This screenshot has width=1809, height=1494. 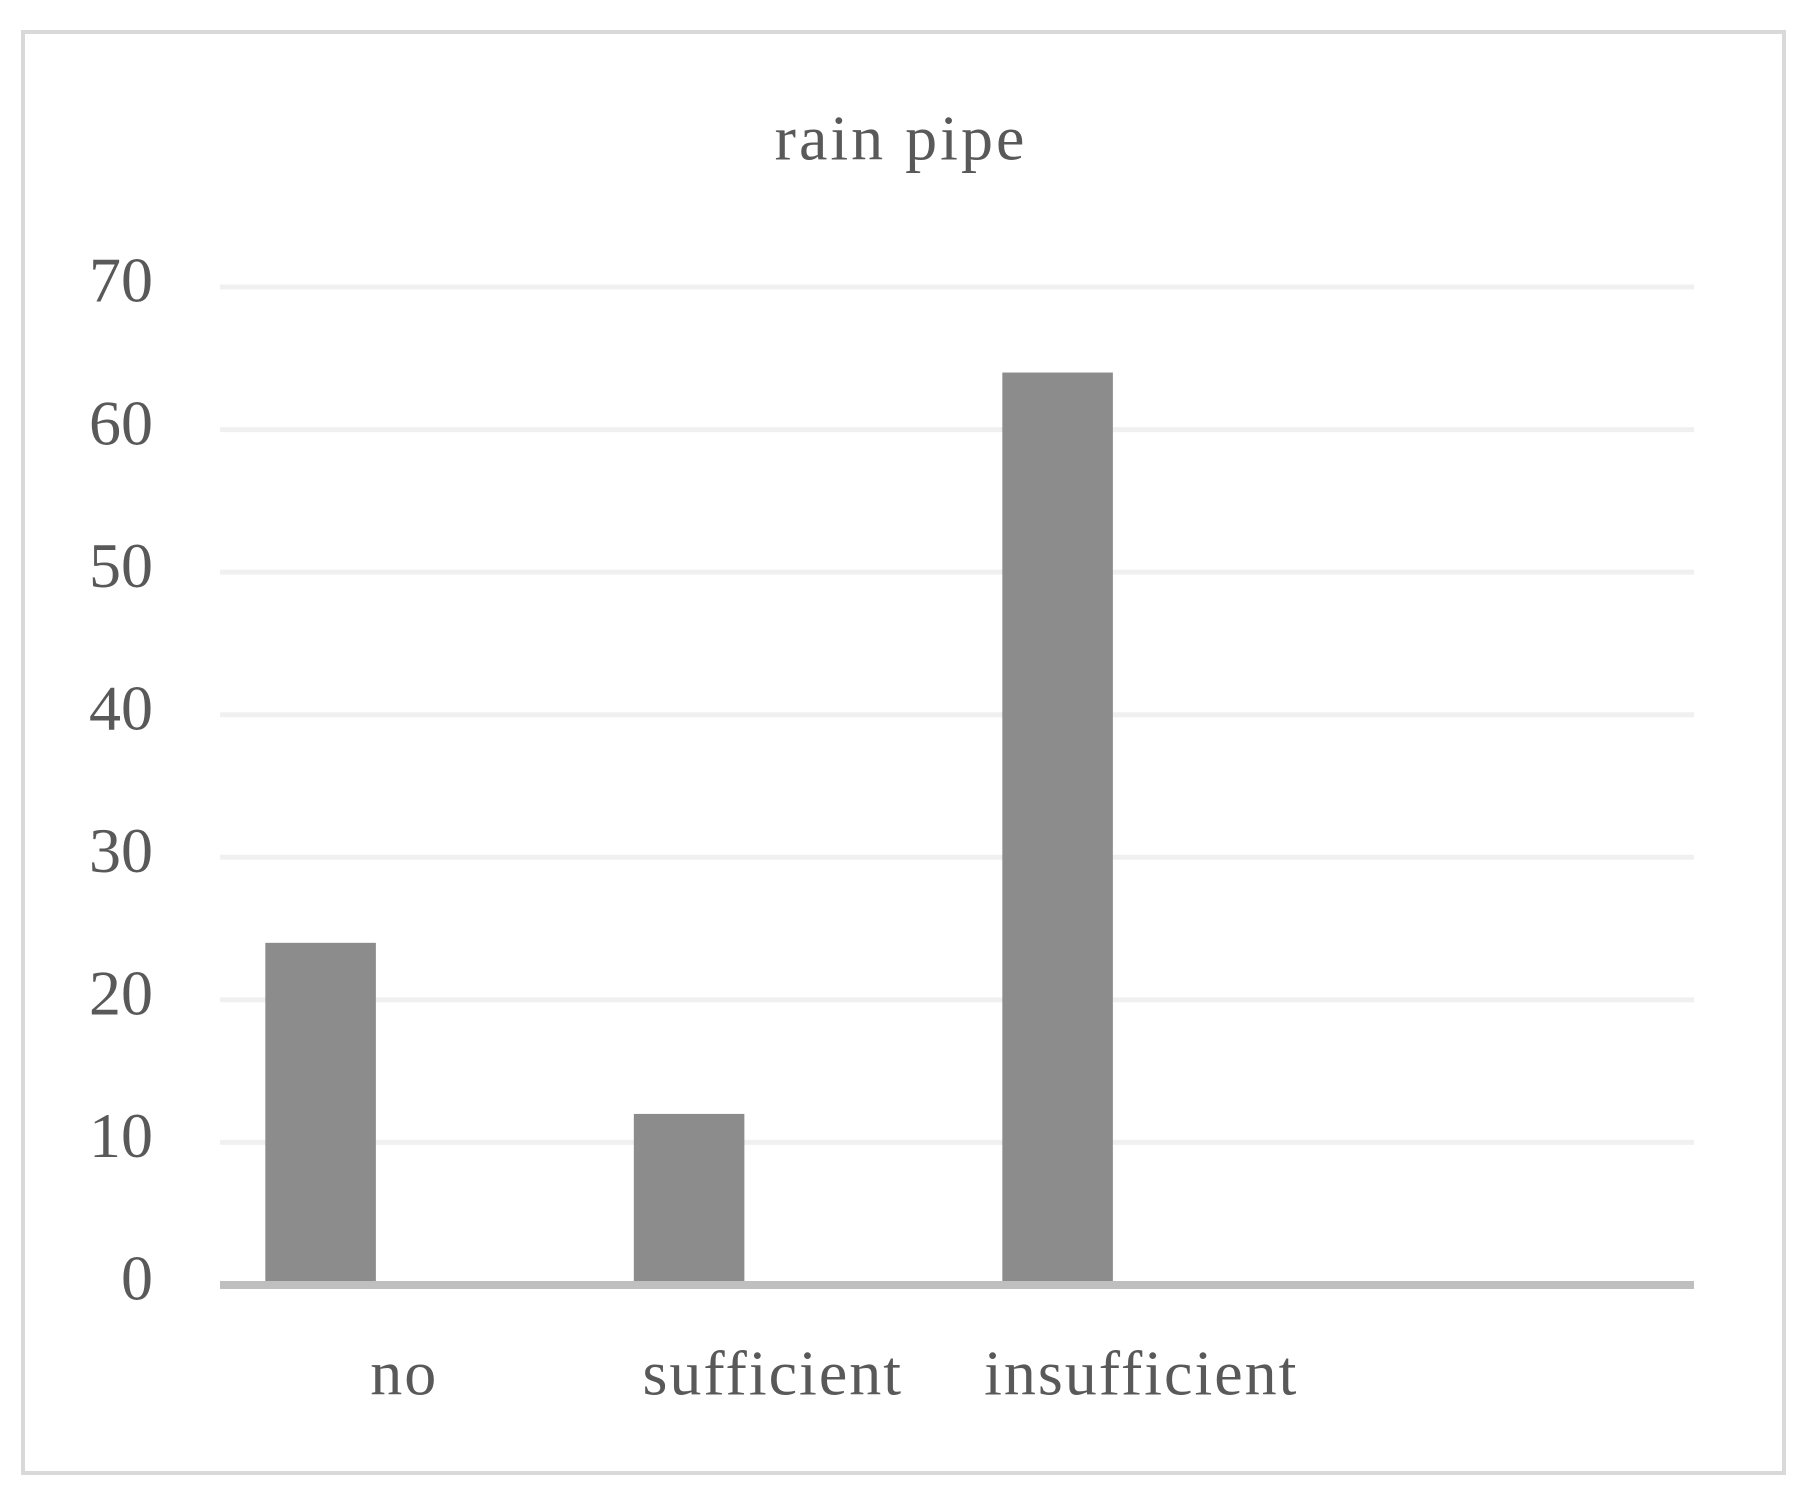 What do you see at coordinates (121, 993) in the screenshot?
I see `y-tick-label: 20` at bounding box center [121, 993].